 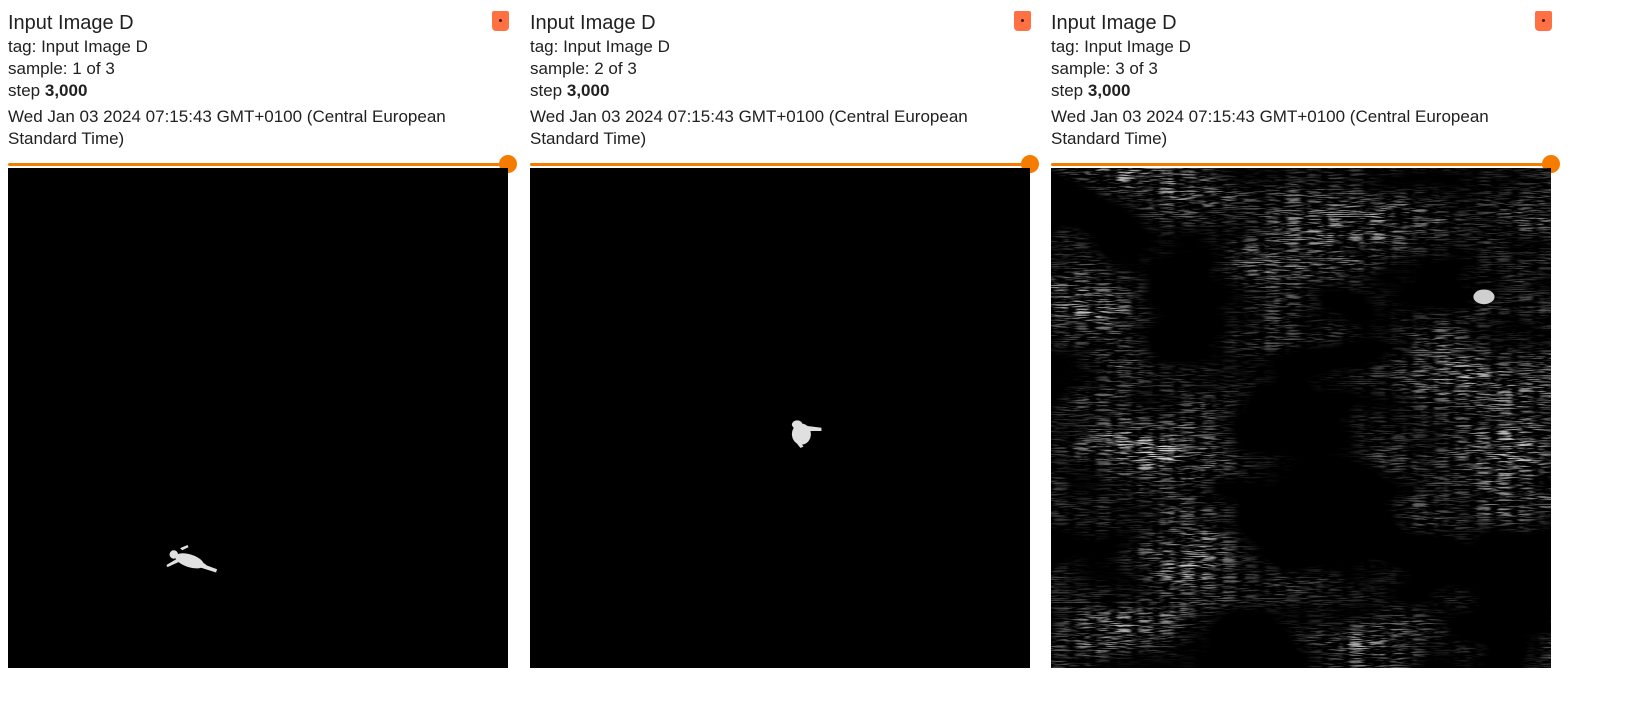 What do you see at coordinates (1104, 68) in the screenshot?
I see `card-sample: sample: 3 of 3` at bounding box center [1104, 68].